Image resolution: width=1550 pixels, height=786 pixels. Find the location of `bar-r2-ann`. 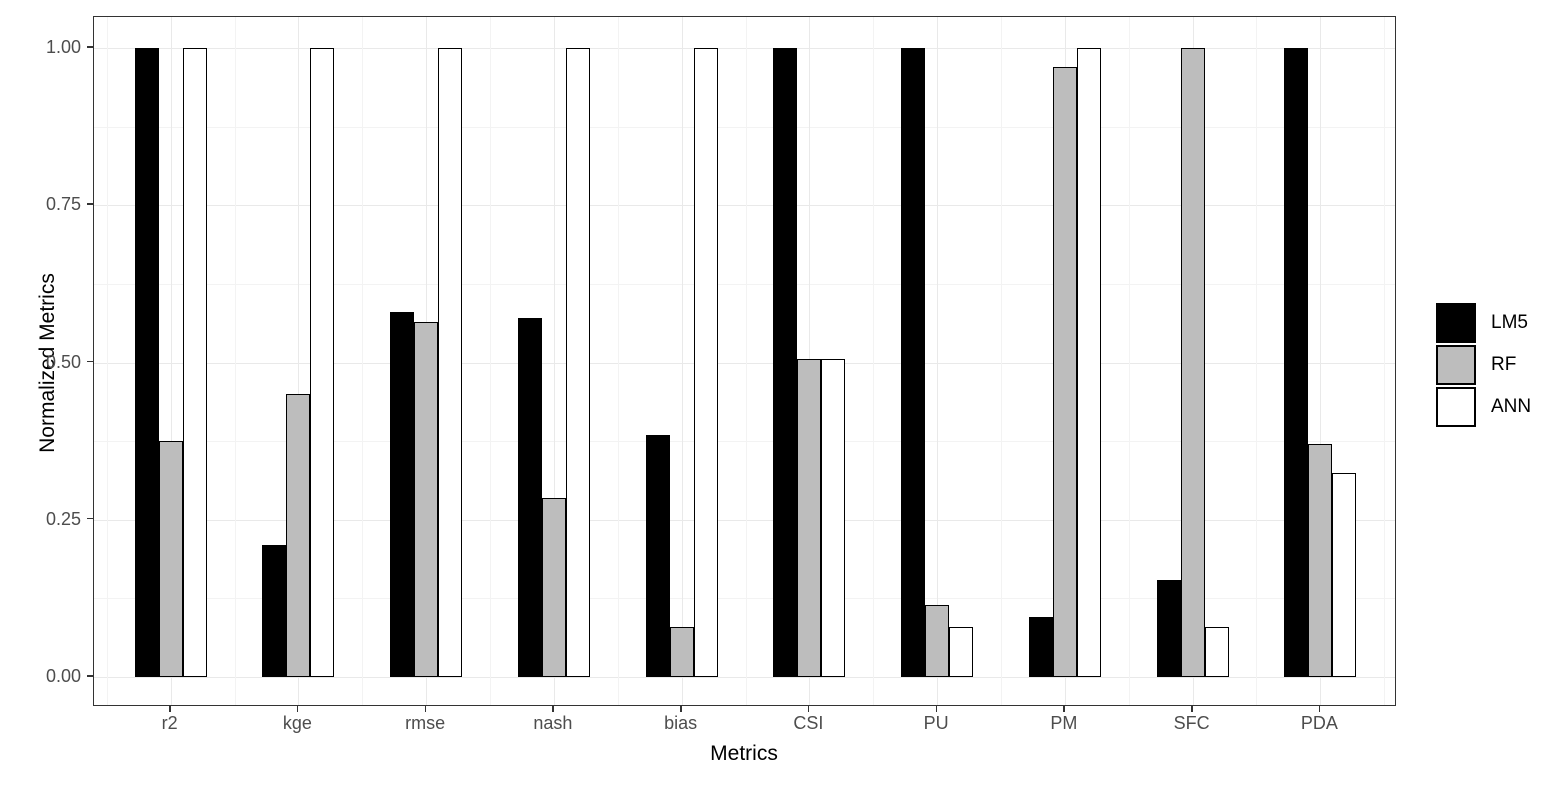

bar-r2-ann is located at coordinates (194, 362).